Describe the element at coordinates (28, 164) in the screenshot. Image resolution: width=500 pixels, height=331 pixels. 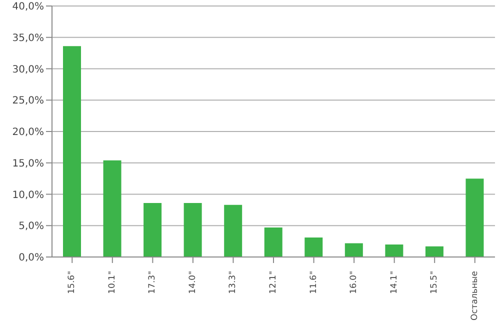
I see `y-tick-label: 15,0%` at that location.